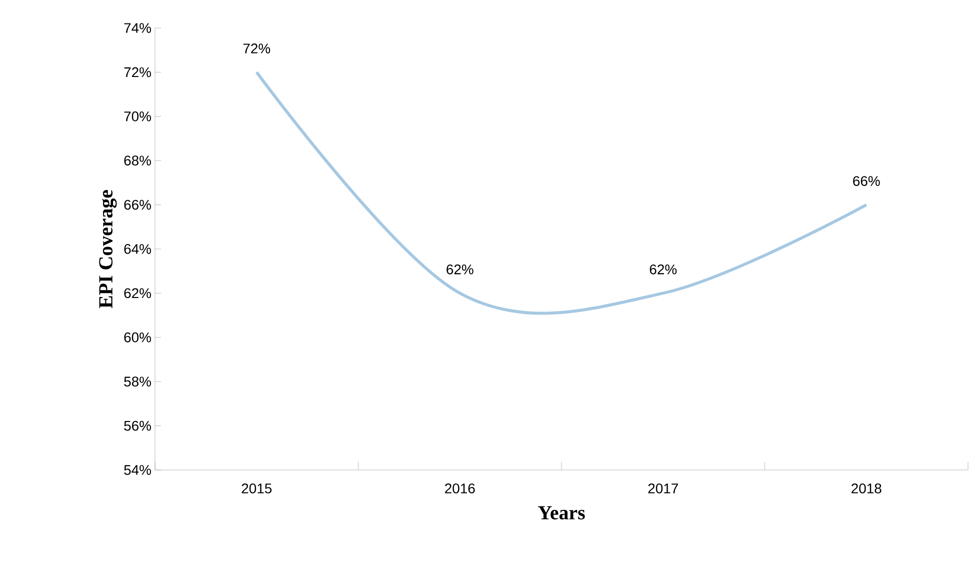 This screenshot has width=980, height=587. Describe the element at coordinates (137, 116) in the screenshot. I see `y-tick-label: 70%` at that location.